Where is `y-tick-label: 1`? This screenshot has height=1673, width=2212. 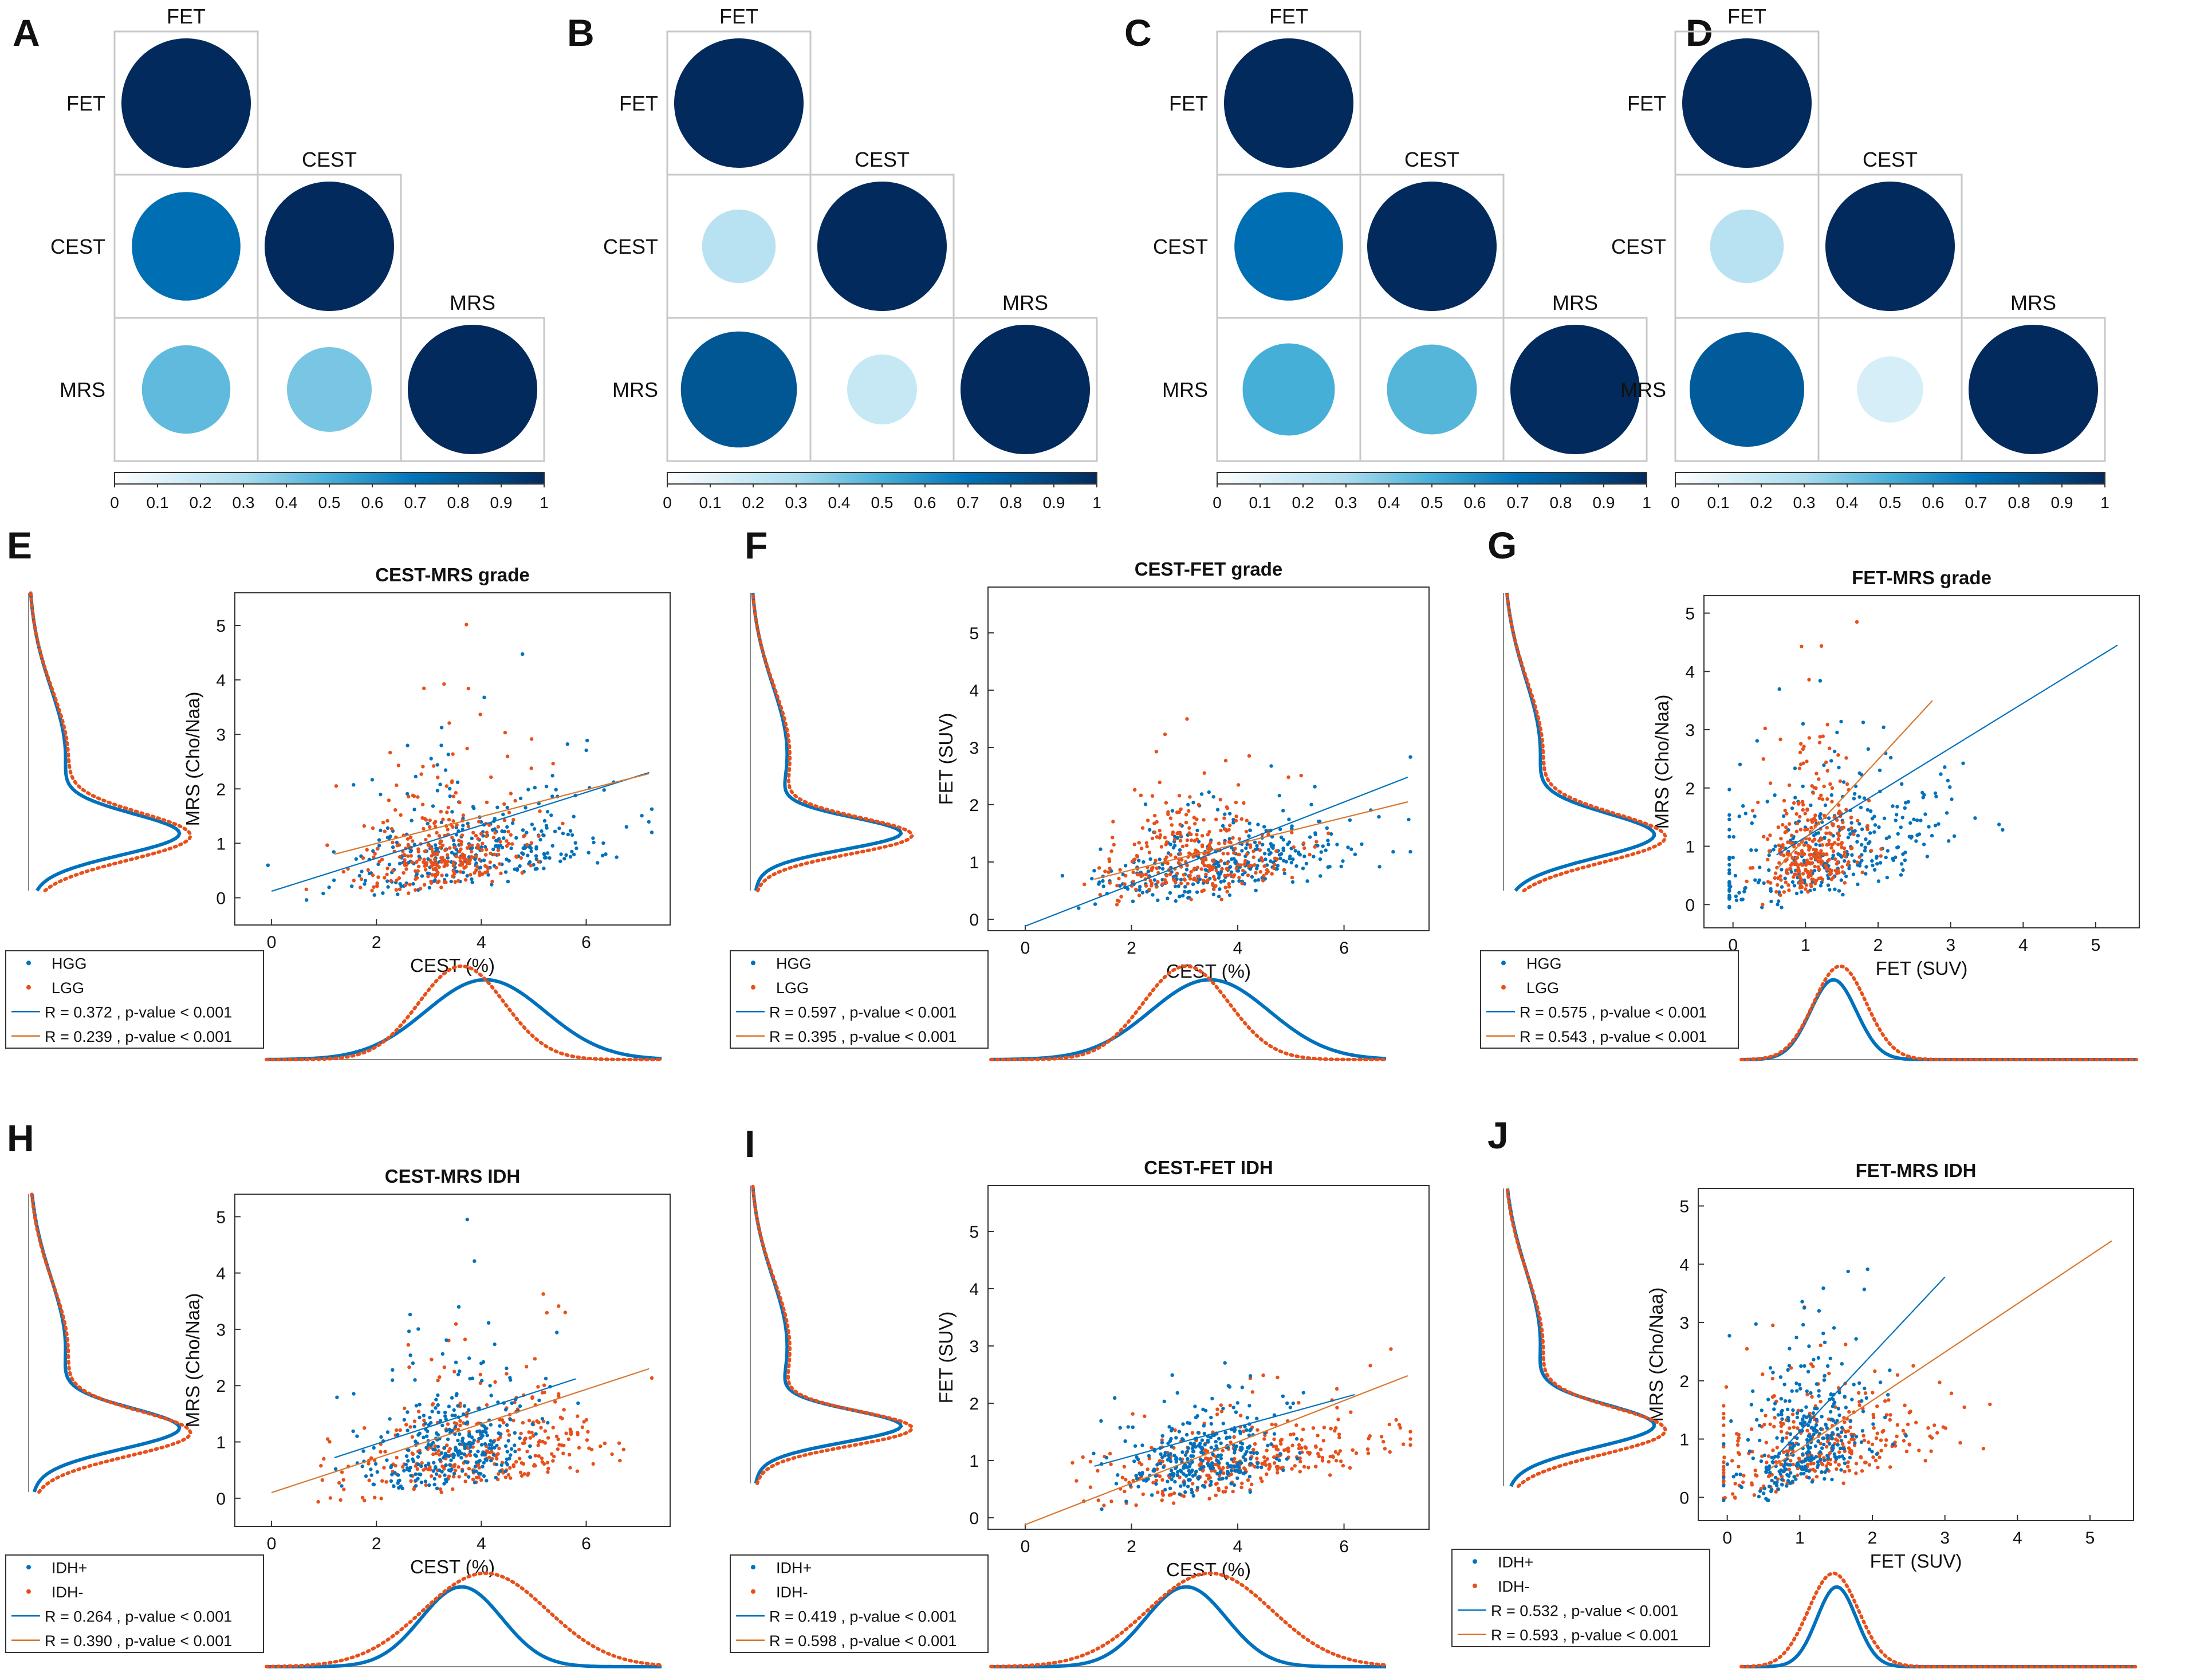 y-tick-label: 1 is located at coordinates (1684, 1440).